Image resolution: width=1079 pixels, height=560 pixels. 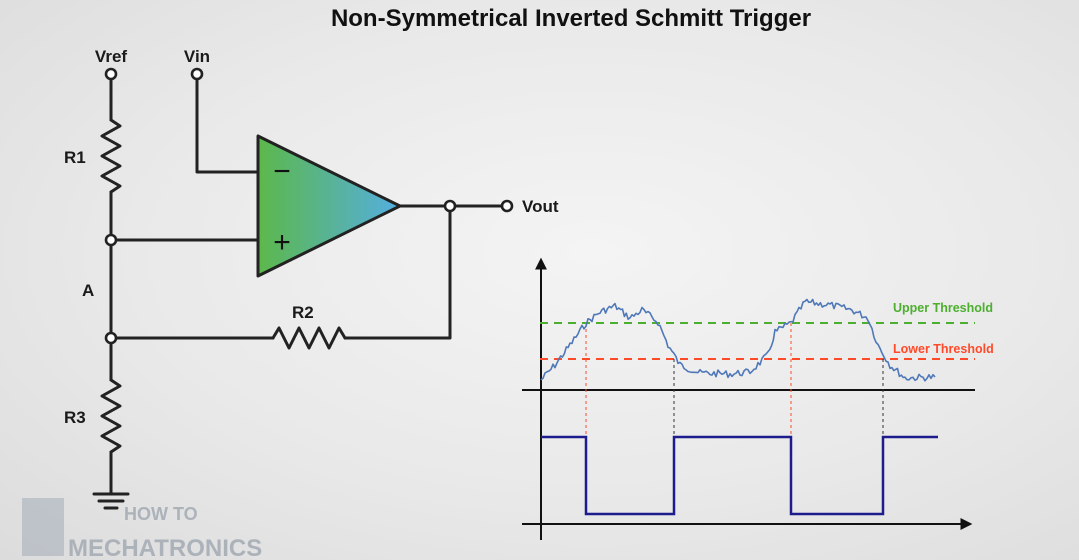 I want to click on r2-label: R2, so click(x=303, y=312).